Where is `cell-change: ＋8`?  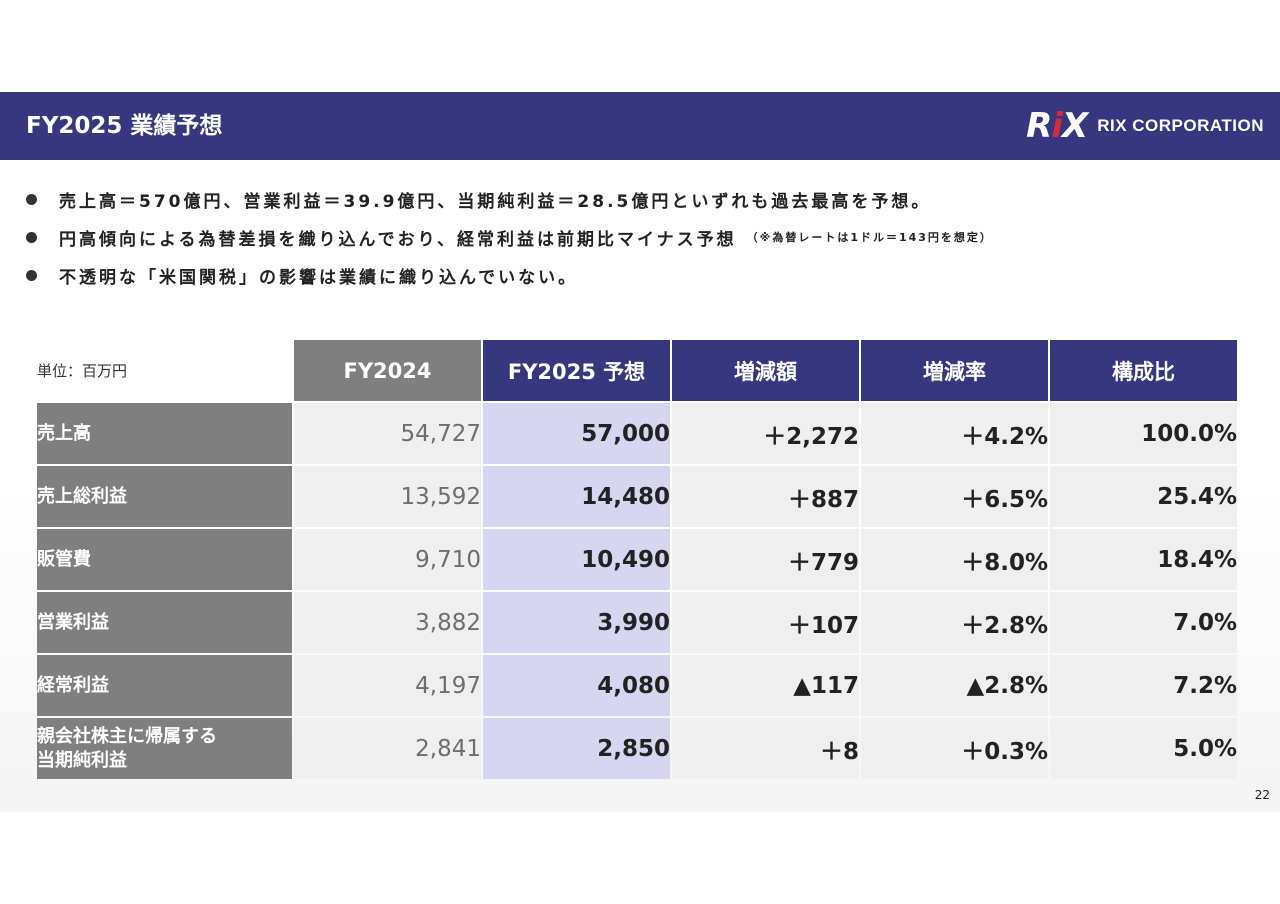
cell-change: ＋8 is located at coordinates (765, 748).